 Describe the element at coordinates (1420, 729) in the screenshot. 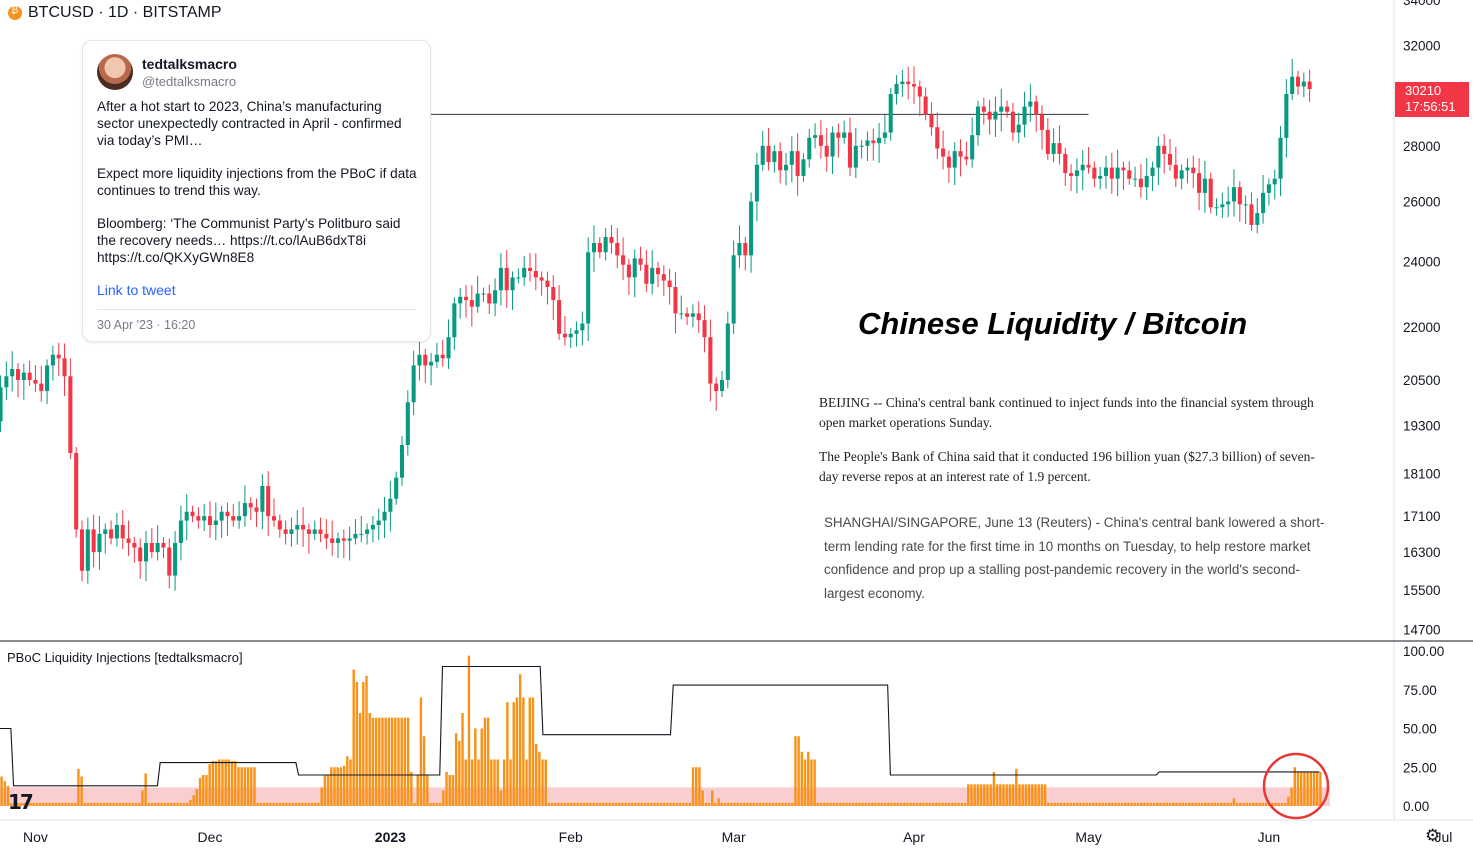

I see `indicator-y-tick-label: 50.00` at that location.